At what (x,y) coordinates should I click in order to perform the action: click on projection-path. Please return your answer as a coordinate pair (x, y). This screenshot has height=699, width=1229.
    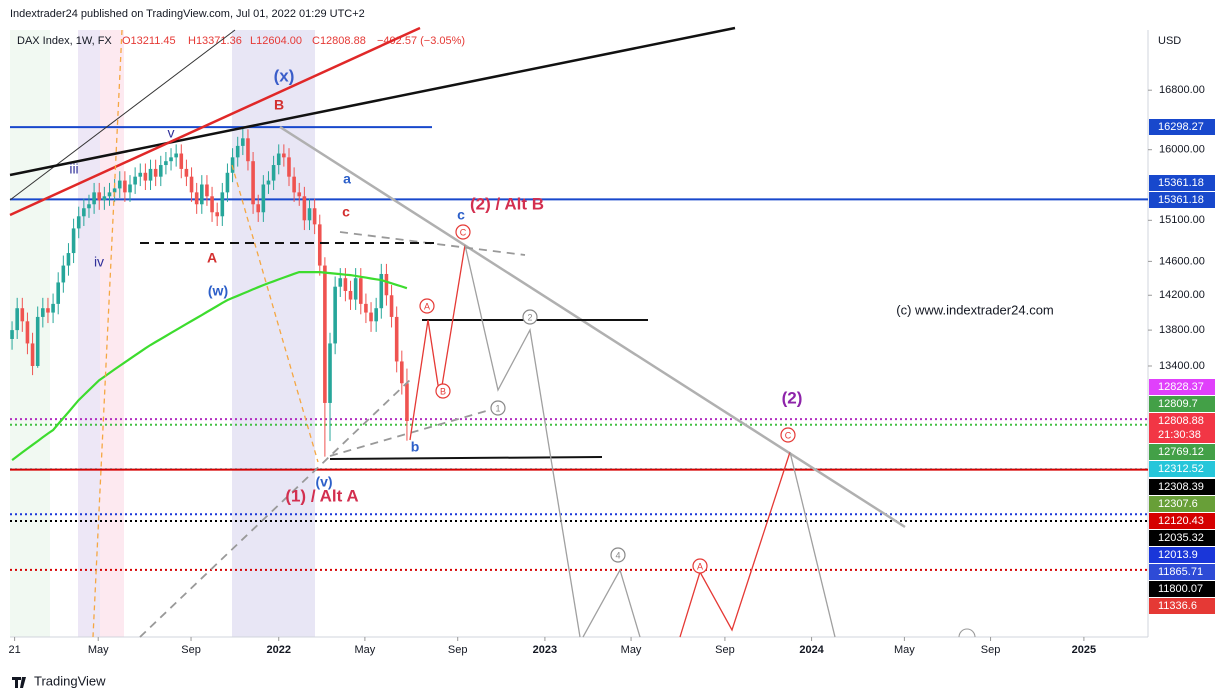
    Looking at the image, I should click on (735, 544).